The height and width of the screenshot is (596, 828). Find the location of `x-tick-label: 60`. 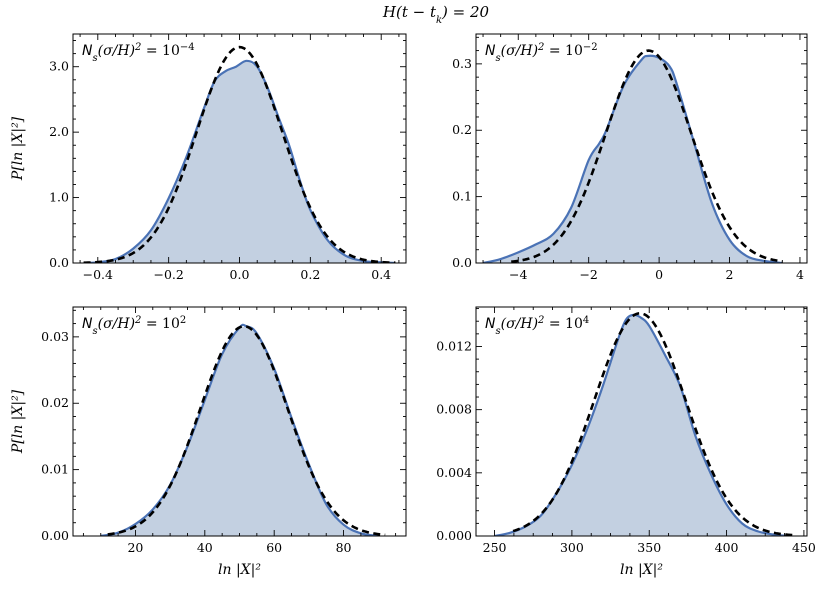

x-tick-label: 60 is located at coordinates (274, 547).